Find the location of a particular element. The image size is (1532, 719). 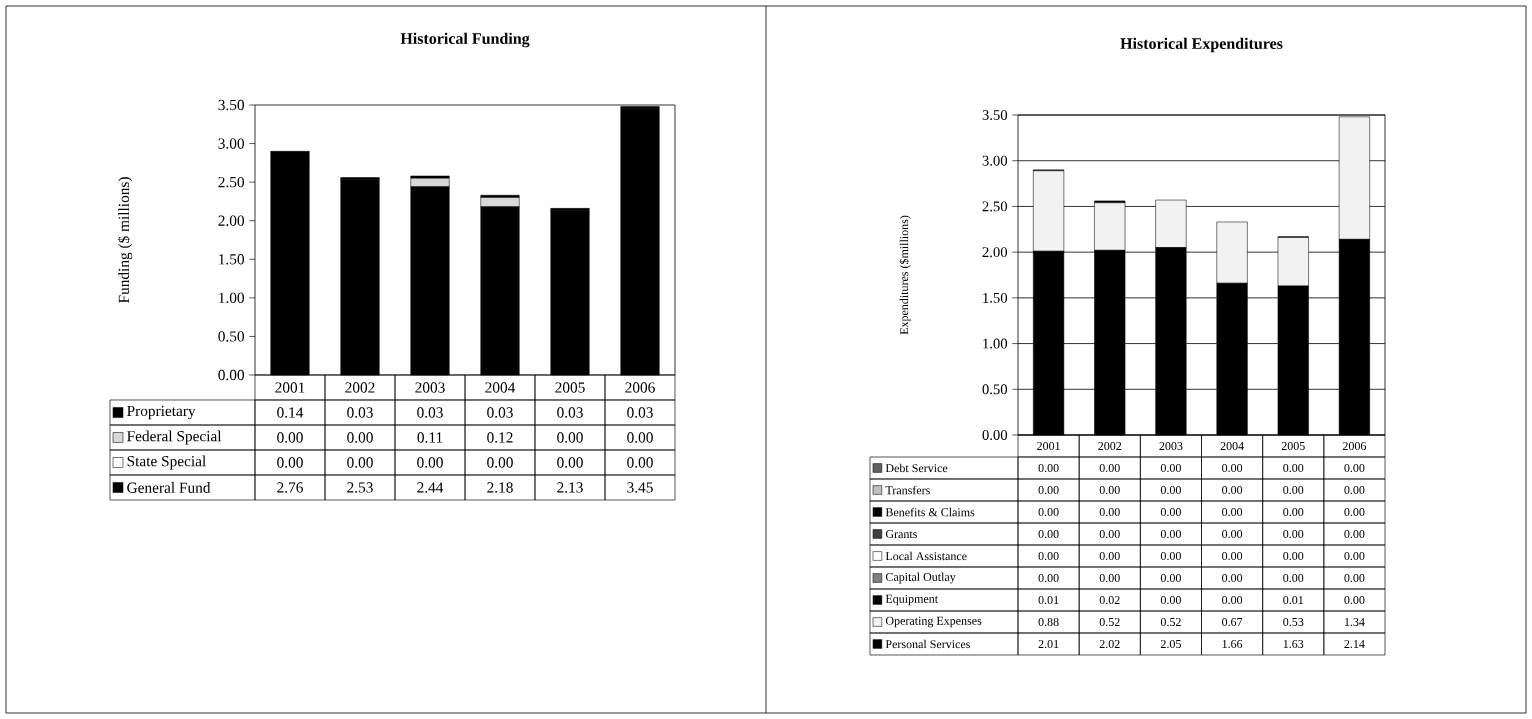

data-label: 3.45 is located at coordinates (640, 487).